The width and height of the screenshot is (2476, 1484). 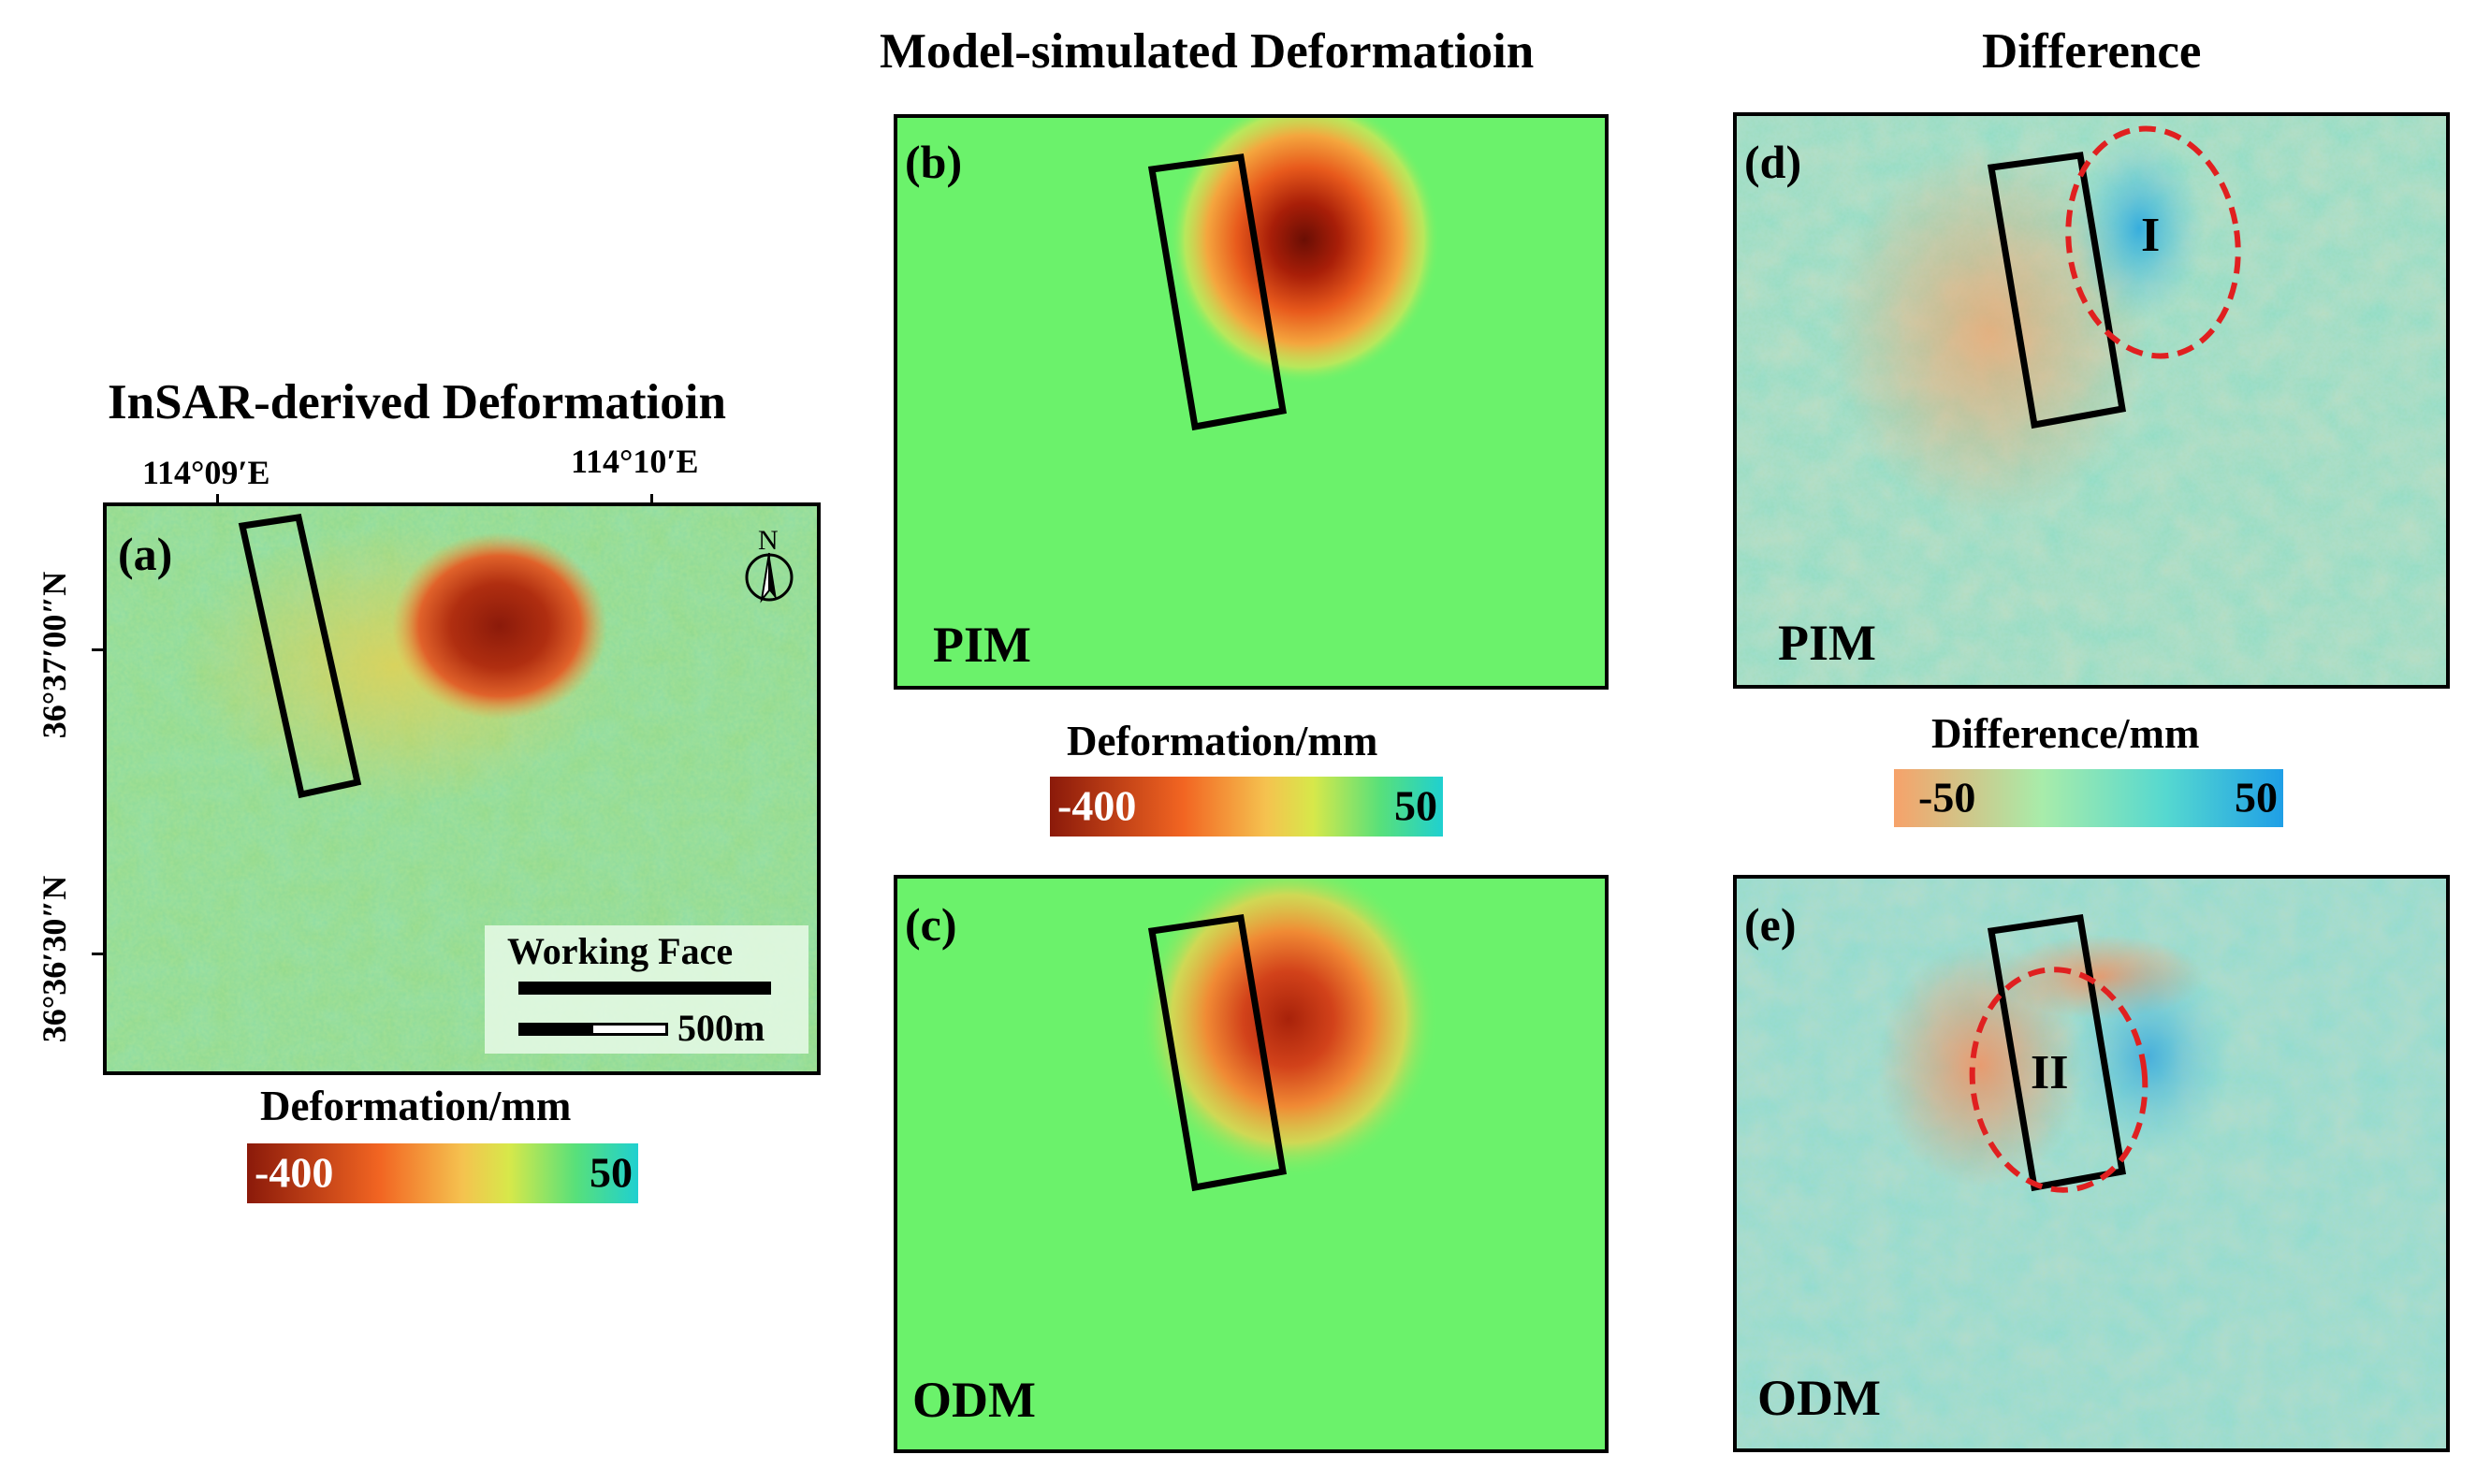 I want to click on panel-d-raster, so click(x=2091, y=400).